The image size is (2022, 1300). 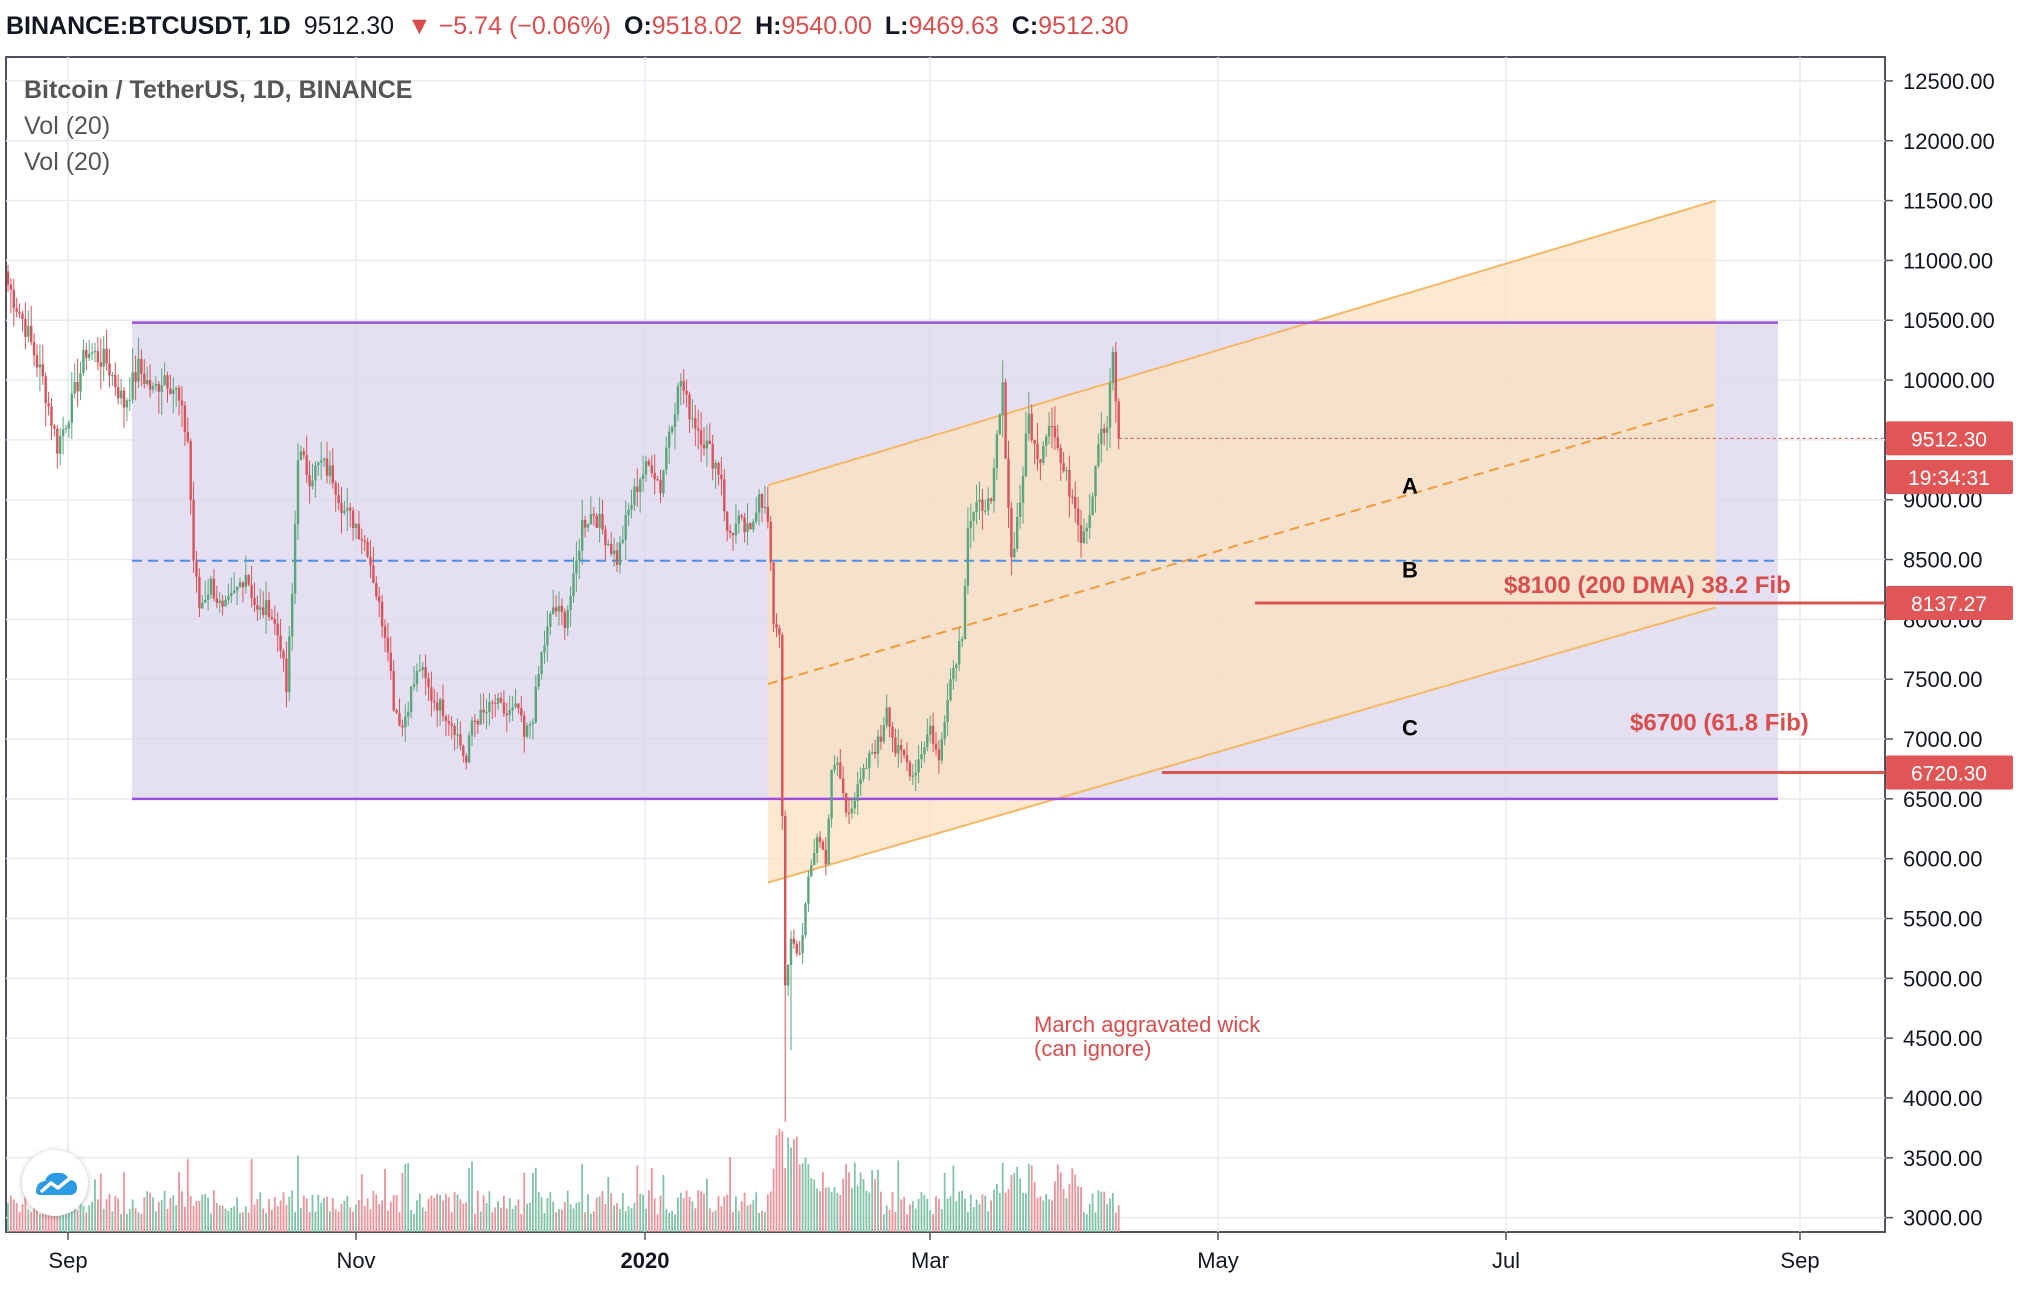 What do you see at coordinates (1025, 26) in the screenshot?
I see `close-label: C:` at bounding box center [1025, 26].